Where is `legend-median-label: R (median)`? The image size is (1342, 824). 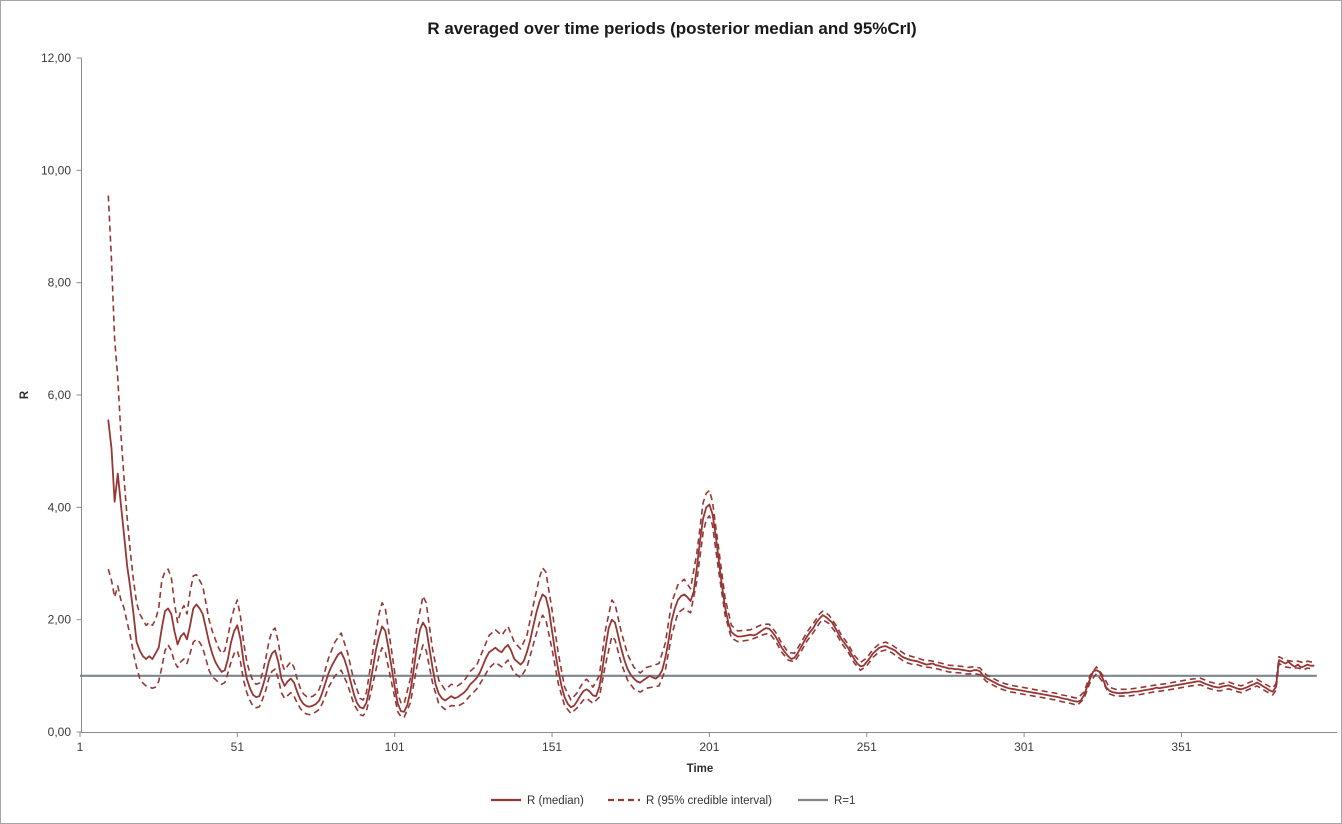 legend-median-label: R (median) is located at coordinates (555, 801).